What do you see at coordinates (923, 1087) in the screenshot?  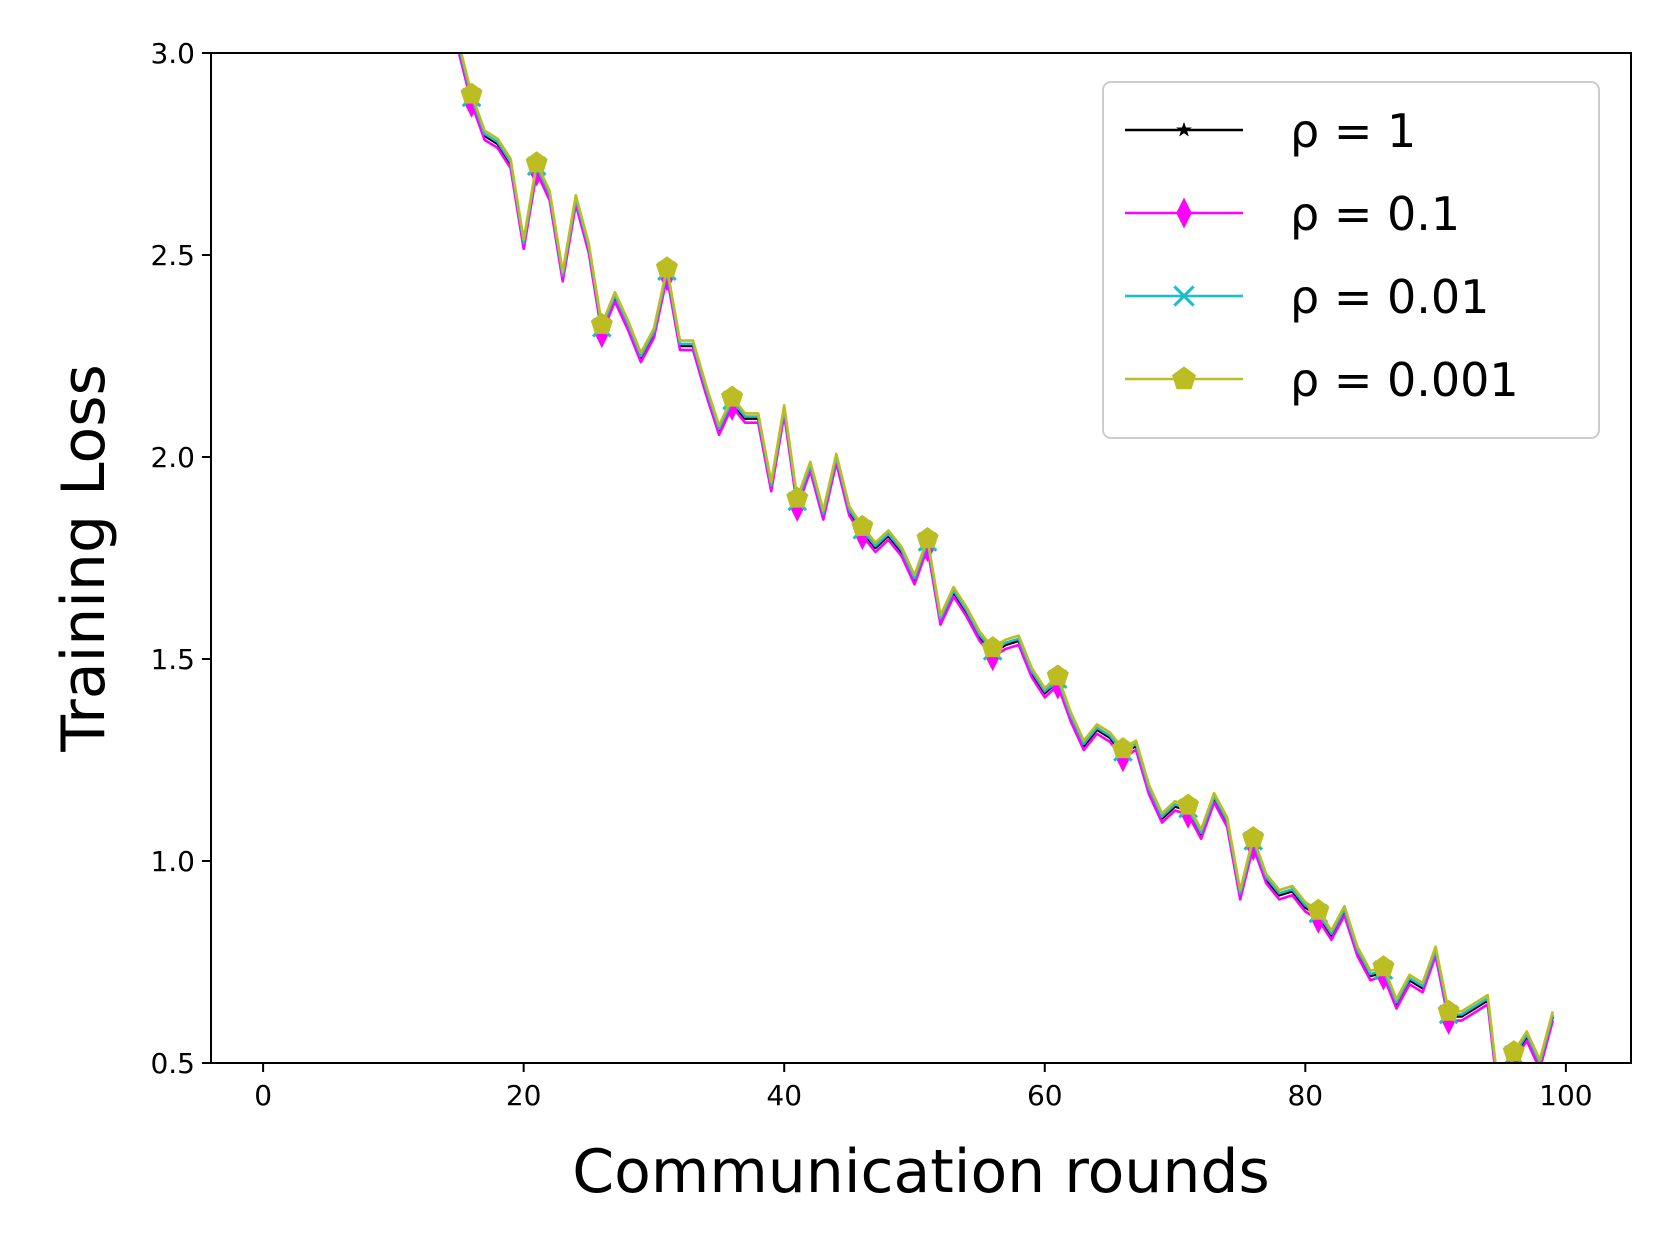 I see `x-axis: 0 20 40 60 80 100` at bounding box center [923, 1087].